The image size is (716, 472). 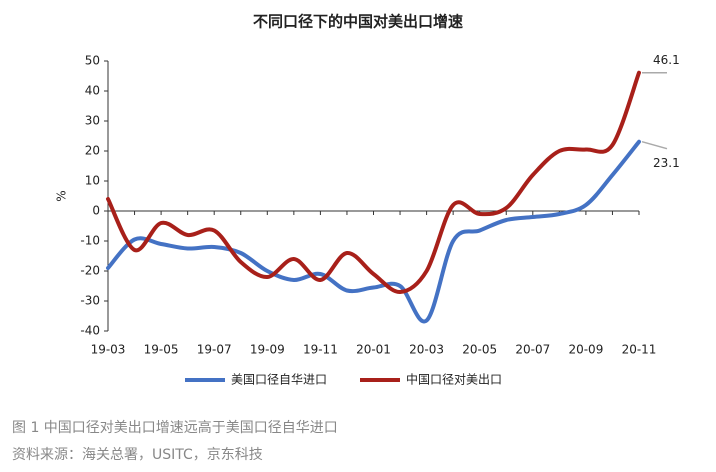 What do you see at coordinates (479, 350) in the screenshot?
I see `x-tick-label: 20-05` at bounding box center [479, 350].